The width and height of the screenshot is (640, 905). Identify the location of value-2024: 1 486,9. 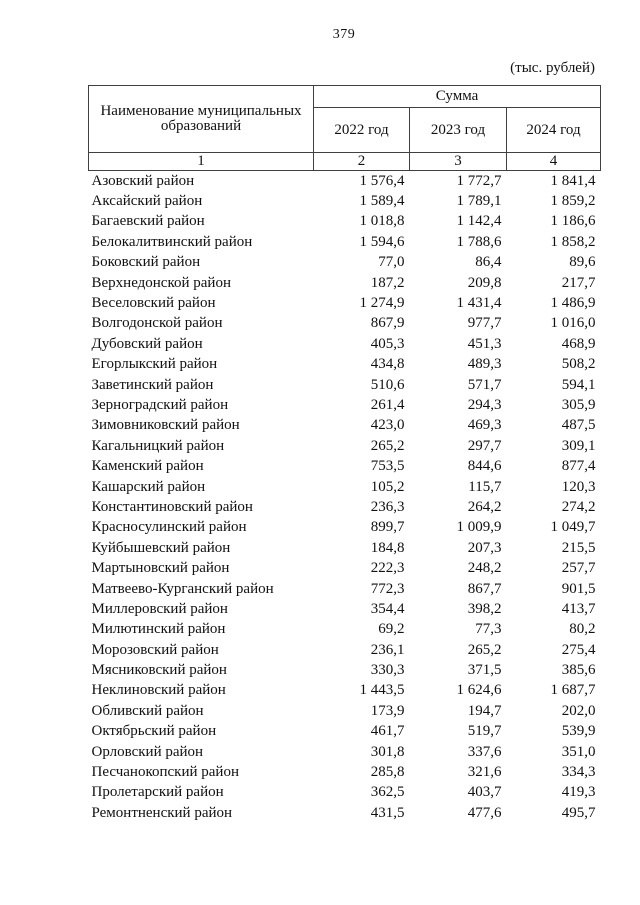
(573, 303).